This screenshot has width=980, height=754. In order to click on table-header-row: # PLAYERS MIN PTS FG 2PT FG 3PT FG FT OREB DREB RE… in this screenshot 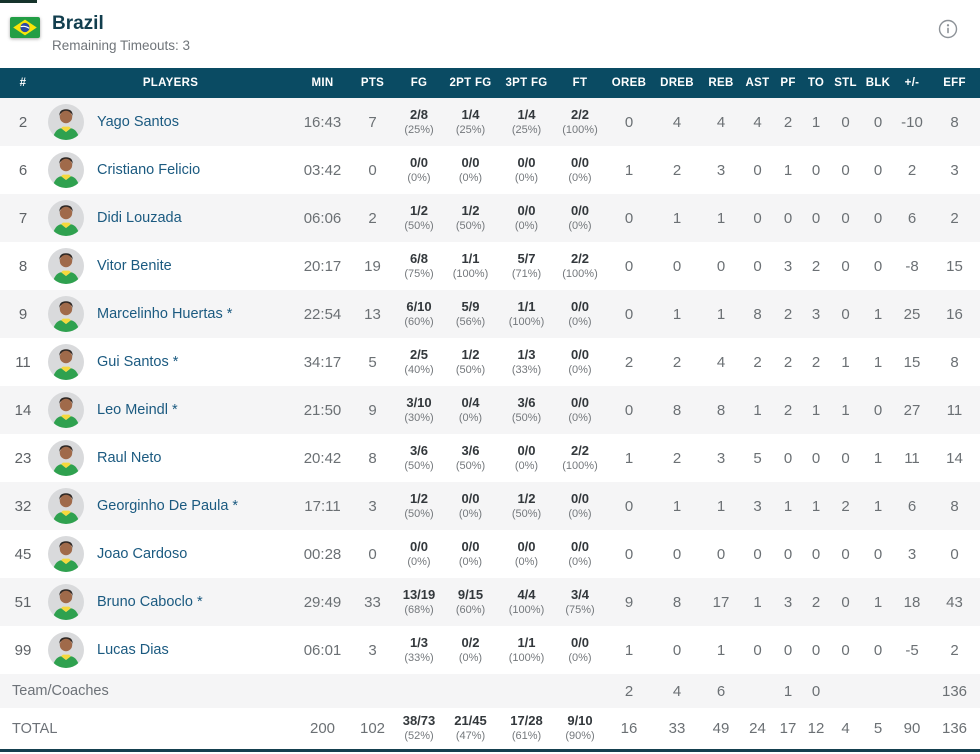, I will do `click(490, 83)`.